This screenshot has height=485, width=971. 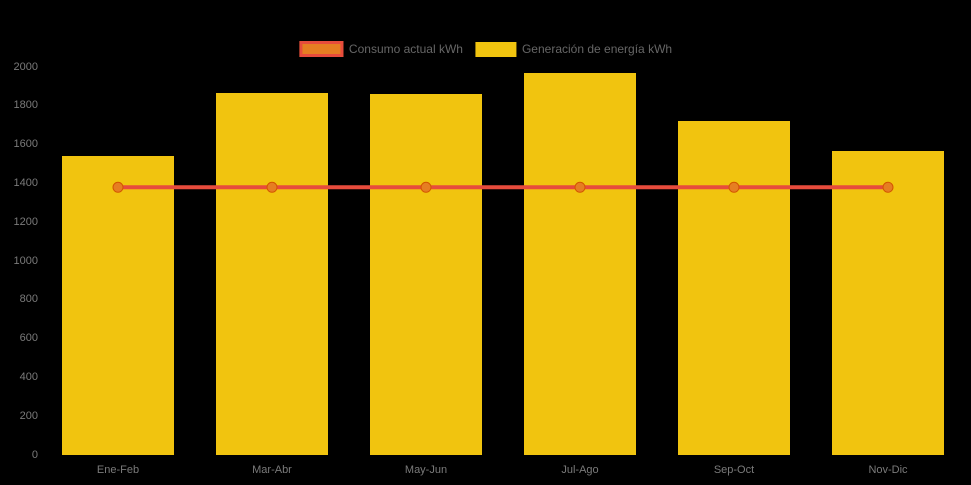 What do you see at coordinates (320, 49) in the screenshot?
I see `consumo-line-swatch` at bounding box center [320, 49].